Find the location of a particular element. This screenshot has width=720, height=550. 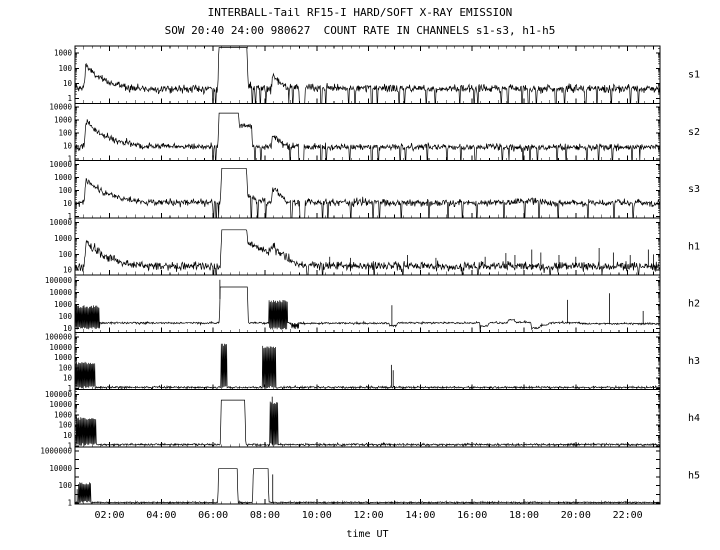

panel-s3: 1 10 100 1000 10000 s3 is located at coordinates (374, 190).